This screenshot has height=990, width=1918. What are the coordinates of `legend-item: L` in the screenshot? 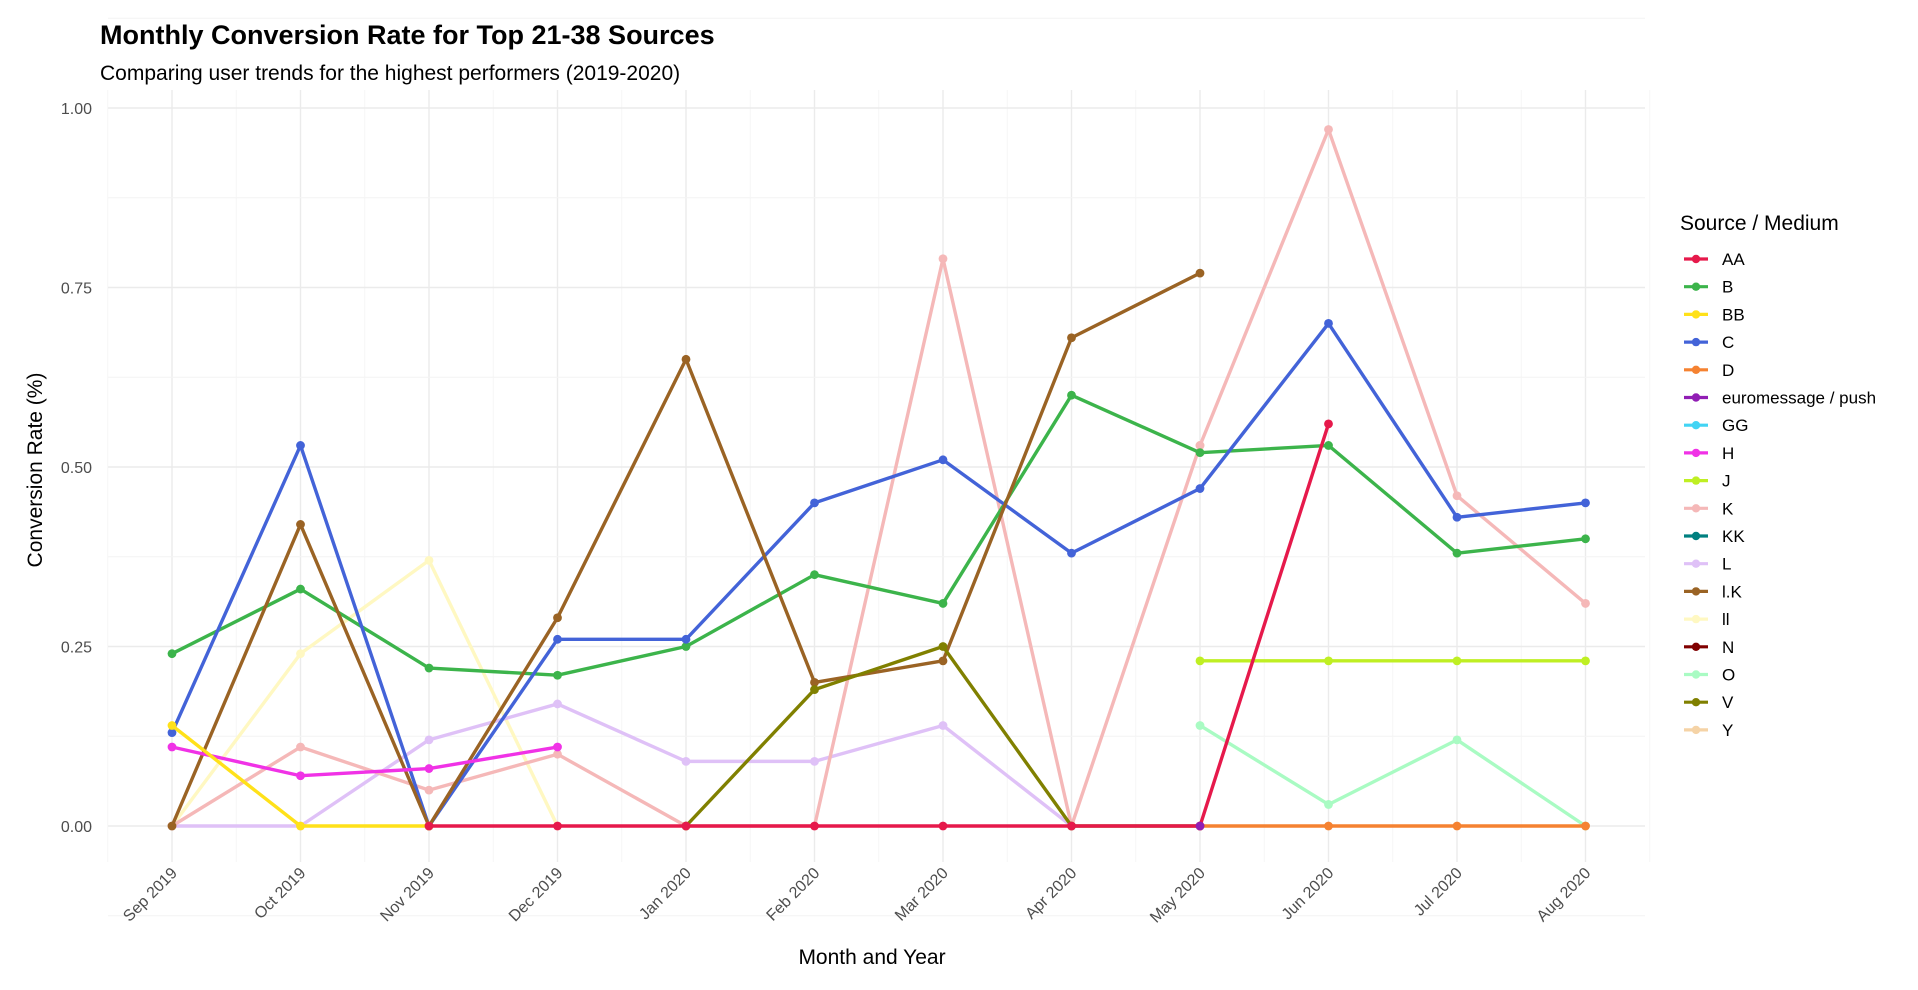 It's located at (1707, 564).